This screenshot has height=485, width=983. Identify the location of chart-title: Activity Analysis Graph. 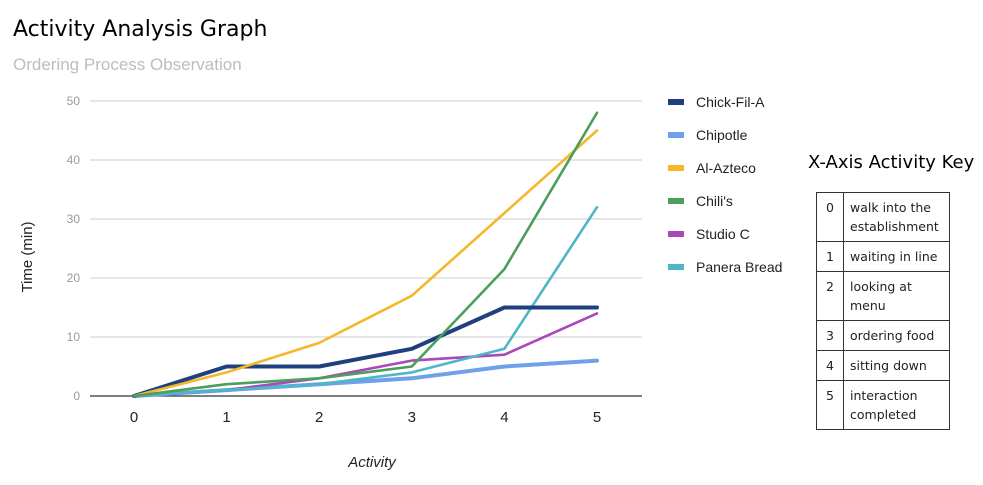
(140, 29).